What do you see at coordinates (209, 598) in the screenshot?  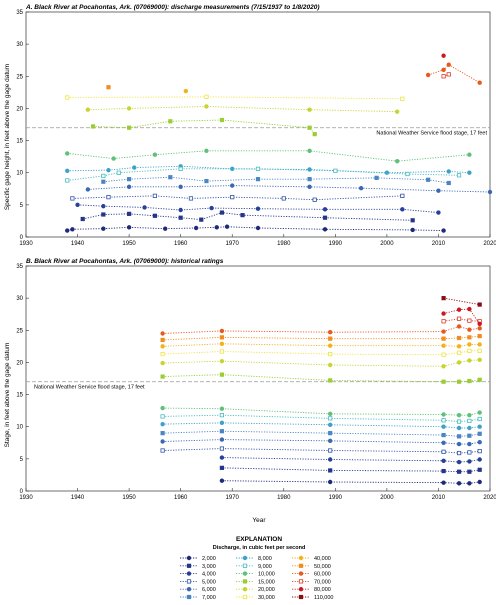 I see `legend-item-label: 7,000` at bounding box center [209, 598].